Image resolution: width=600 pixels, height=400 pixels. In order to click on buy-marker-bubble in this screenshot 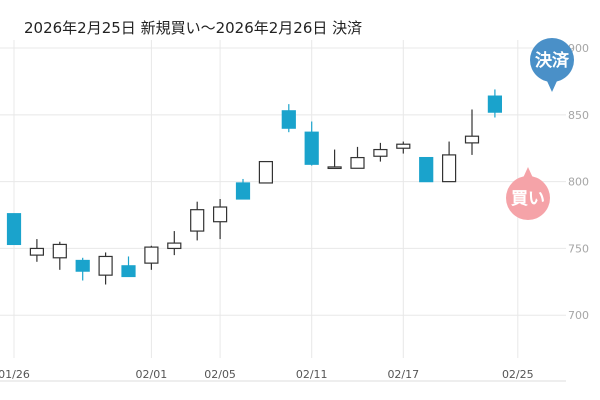, I will do `click(528, 198)`.